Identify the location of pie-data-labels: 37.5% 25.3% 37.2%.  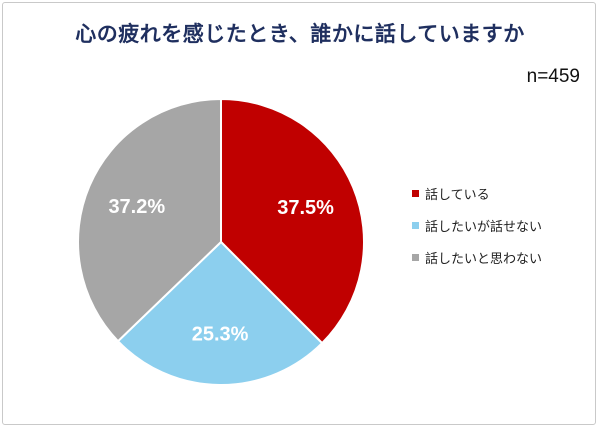
(221, 270).